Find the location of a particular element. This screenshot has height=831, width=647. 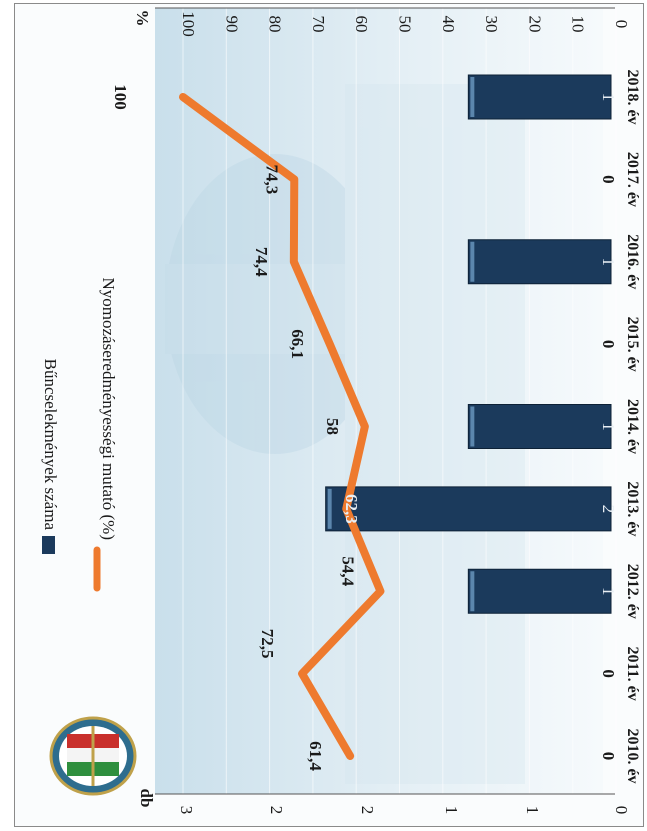

right-axis-title: % is located at coordinates (142, 18).